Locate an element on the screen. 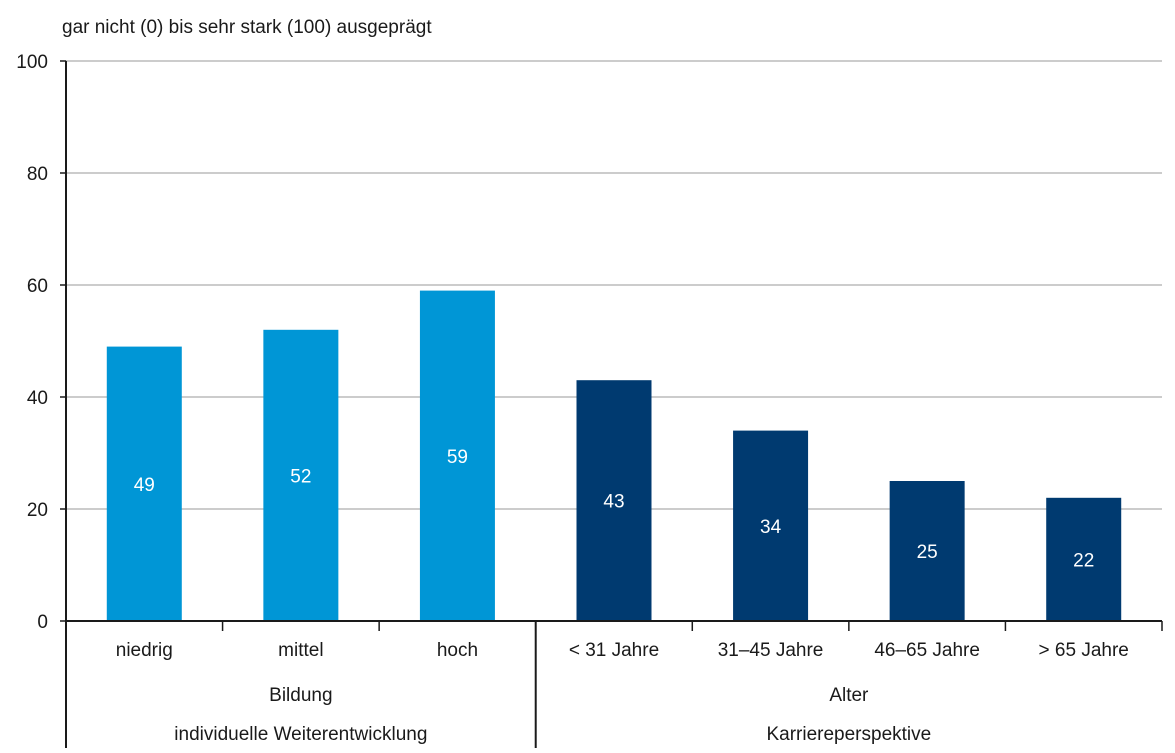 The height and width of the screenshot is (753, 1175). bar-value-label: 25 is located at coordinates (927, 552).